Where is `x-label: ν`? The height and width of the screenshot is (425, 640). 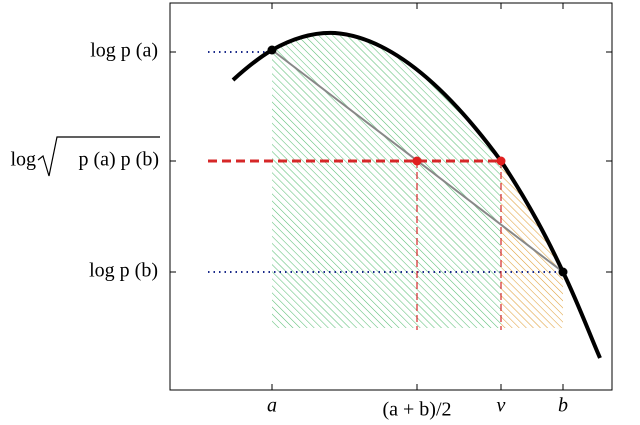
x-label: ν is located at coordinates (501, 406).